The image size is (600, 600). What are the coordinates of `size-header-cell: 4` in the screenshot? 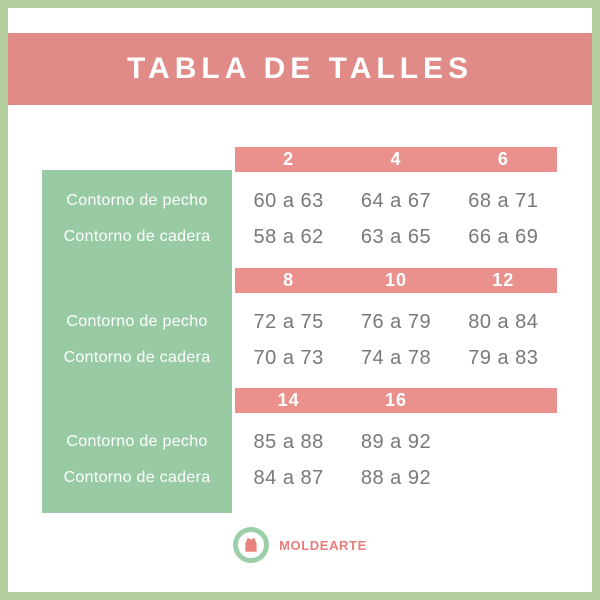 It's located at (396, 159).